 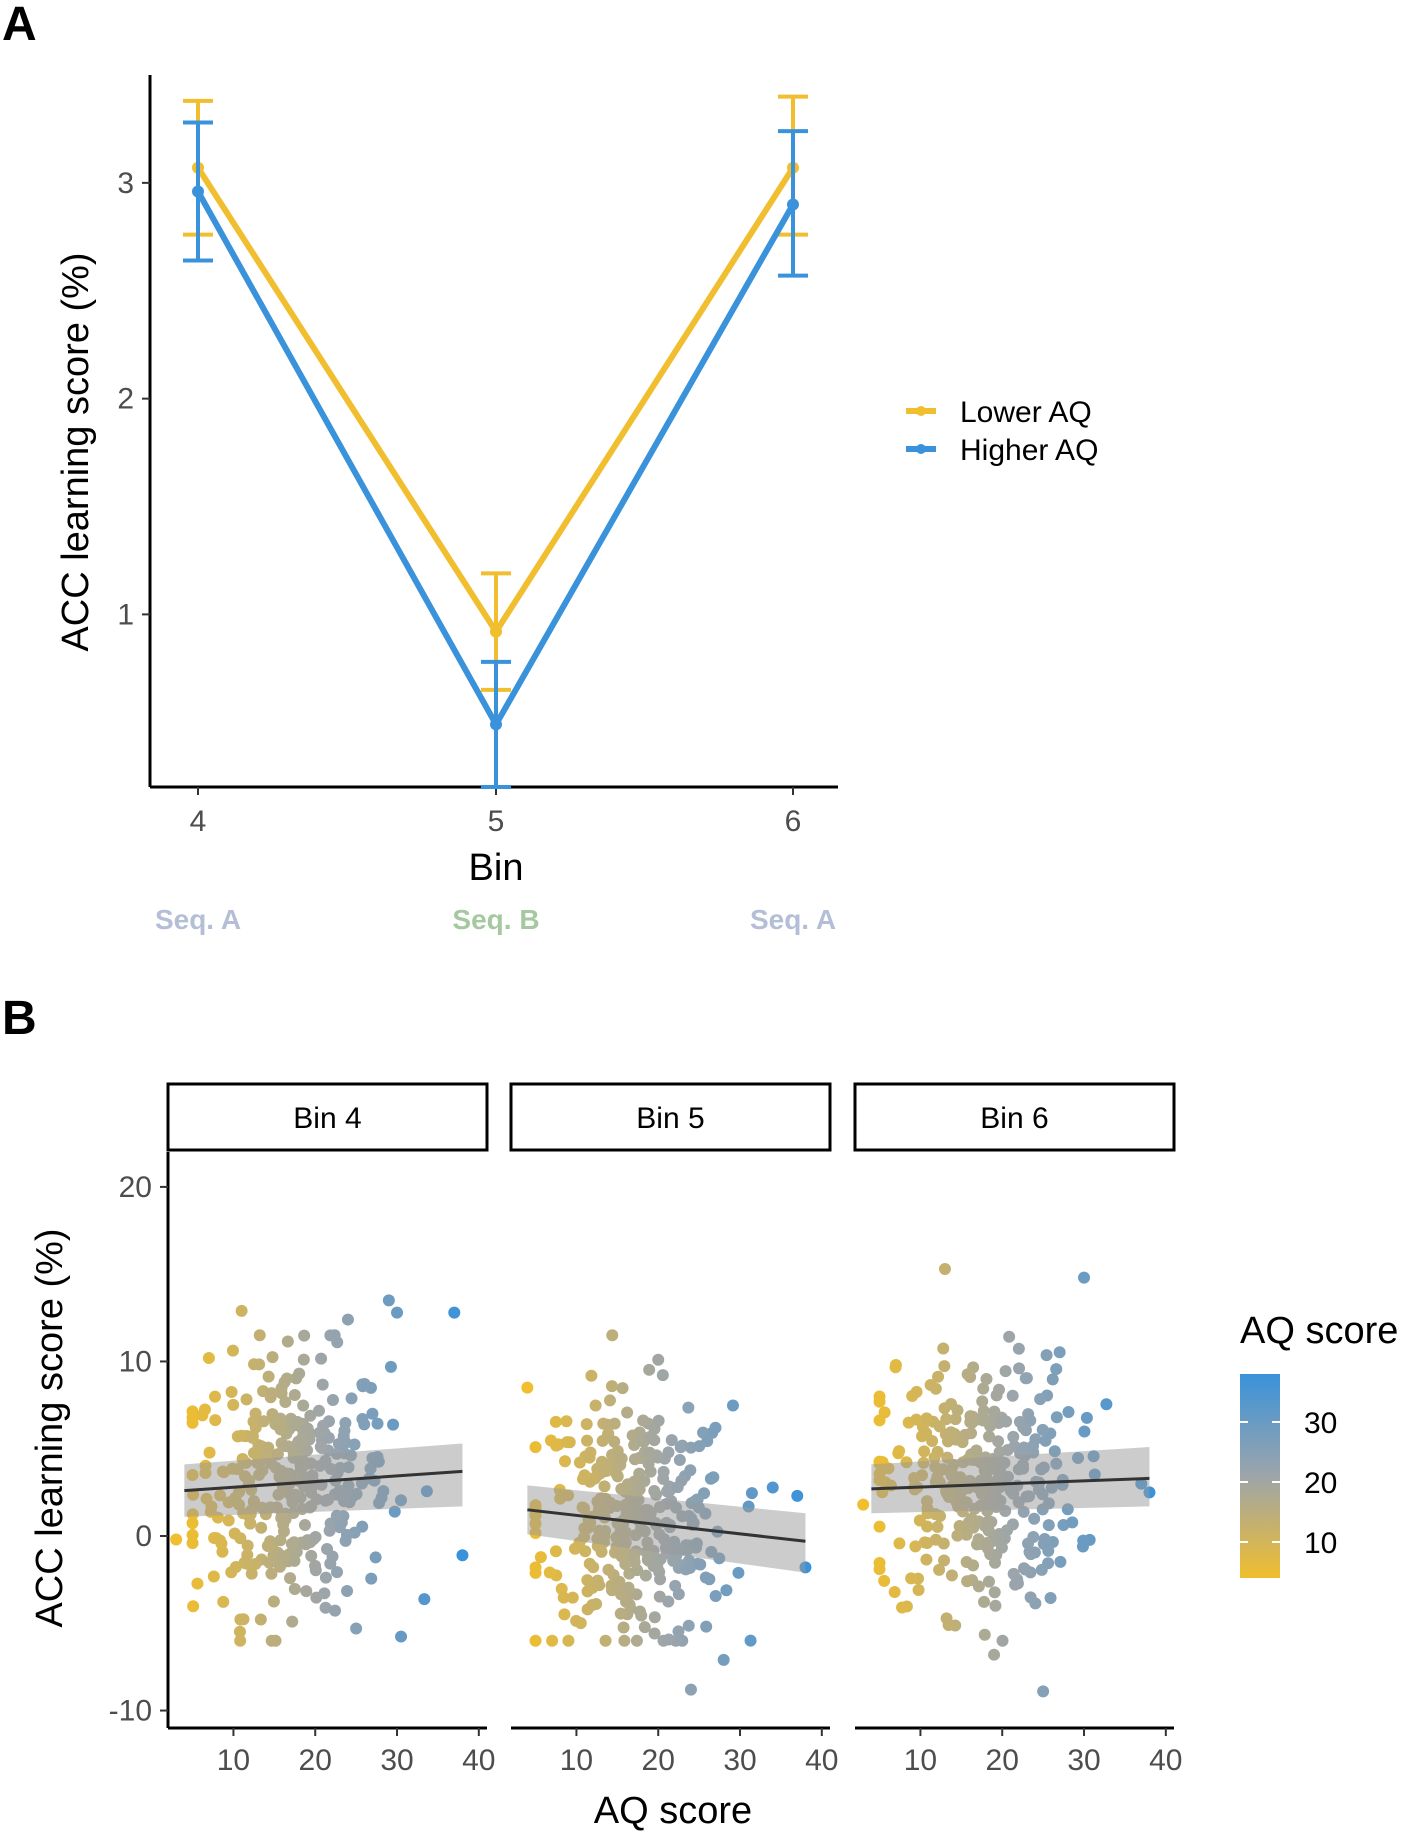 What do you see at coordinates (198, 821) in the screenshot?
I see `x-tick-label: 4` at bounding box center [198, 821].